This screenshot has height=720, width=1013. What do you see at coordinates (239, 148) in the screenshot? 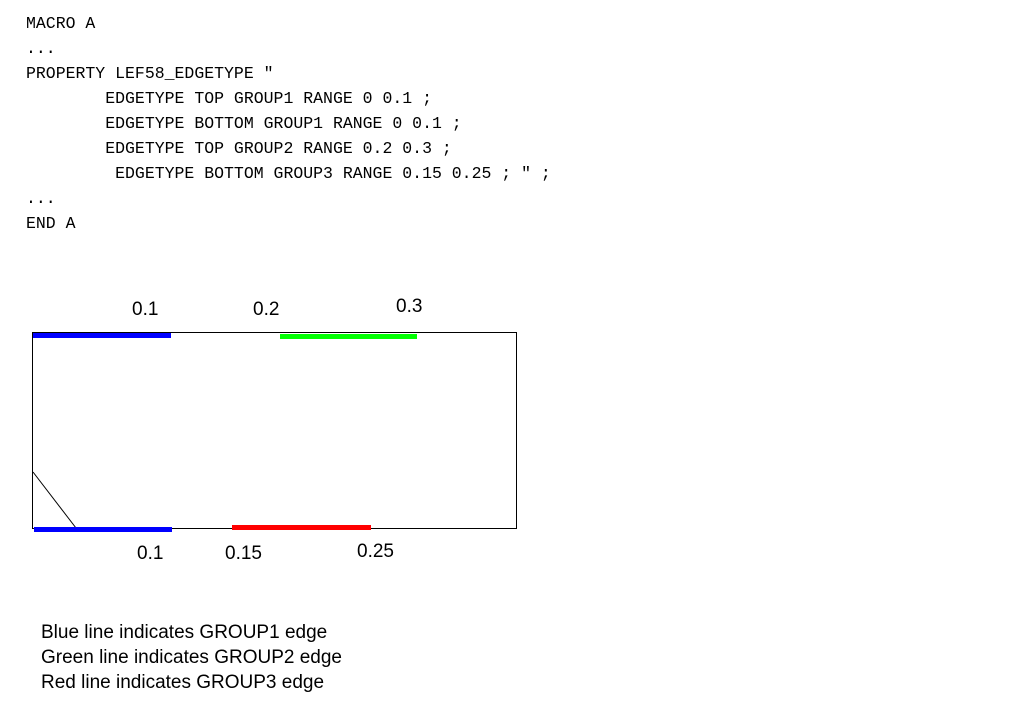
I see `code-line-edgetype-top-group2: EDGETYPE TOP GROUP2 RANGE 0.2 0.3 ;` at bounding box center [239, 148].